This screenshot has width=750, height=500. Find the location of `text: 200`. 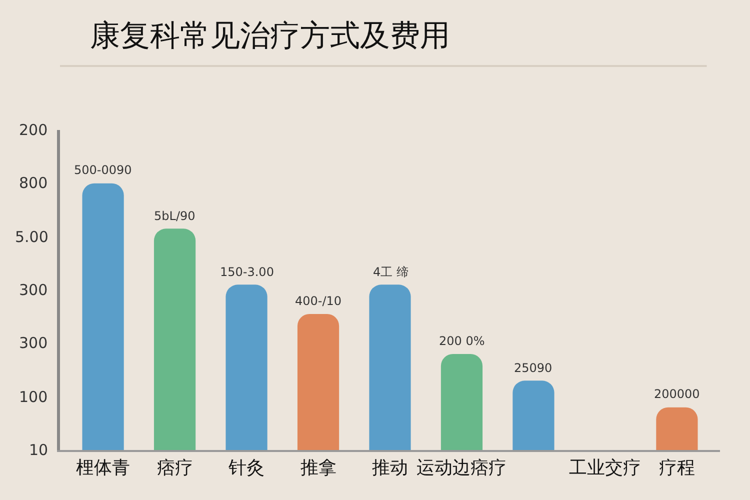

text: 200 is located at coordinates (33, 130).